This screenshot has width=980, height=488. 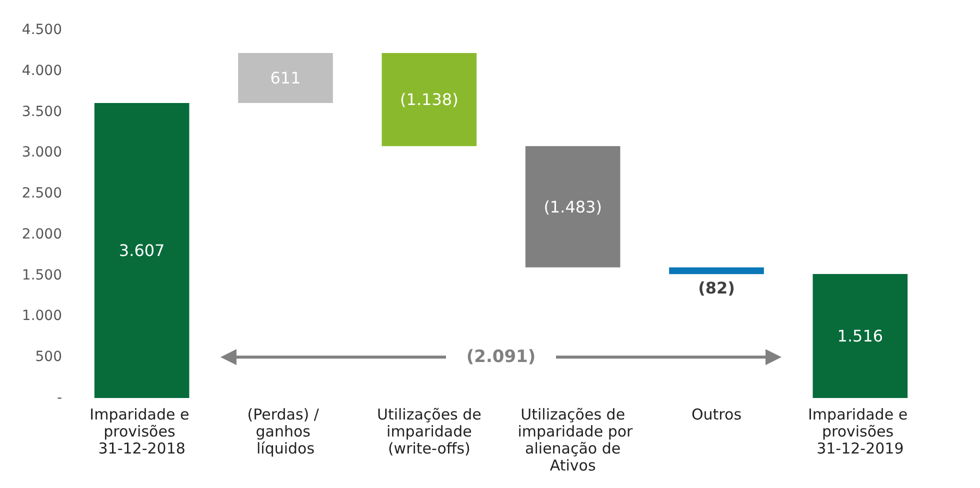 I want to click on data-label: (1.138), so click(x=429, y=100).